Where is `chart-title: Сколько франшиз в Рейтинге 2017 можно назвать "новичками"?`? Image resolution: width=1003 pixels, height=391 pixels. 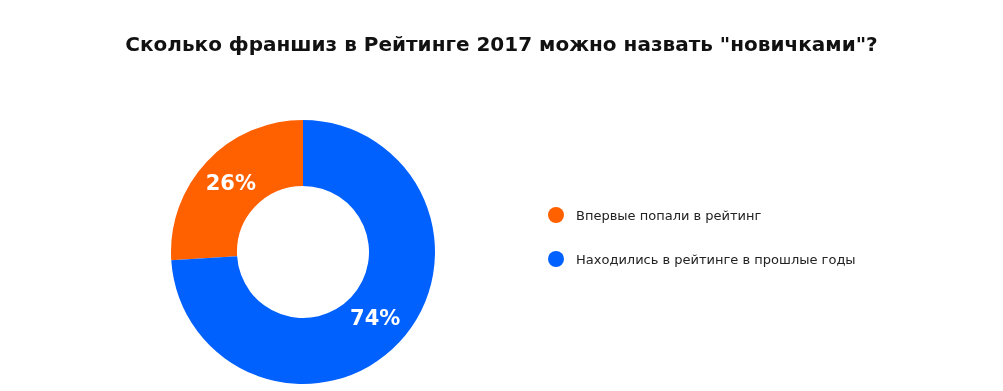
chart-title: Сколько франшиз в Рейтинге 2017 можно назвать "новичками"? is located at coordinates (501, 44).